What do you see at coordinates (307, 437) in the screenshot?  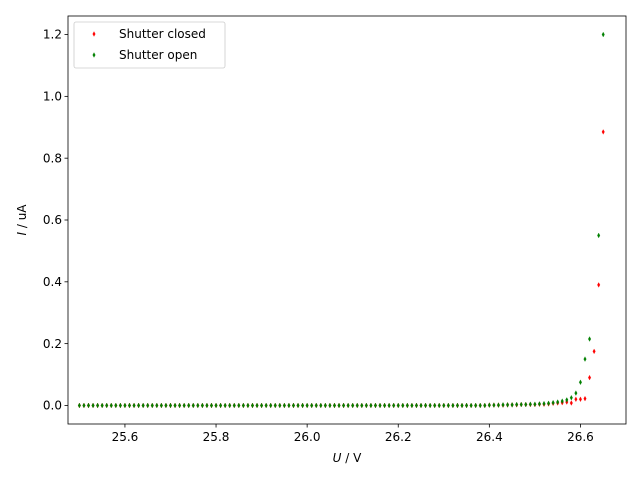 I see `x-tick-label: 26.0` at bounding box center [307, 437].